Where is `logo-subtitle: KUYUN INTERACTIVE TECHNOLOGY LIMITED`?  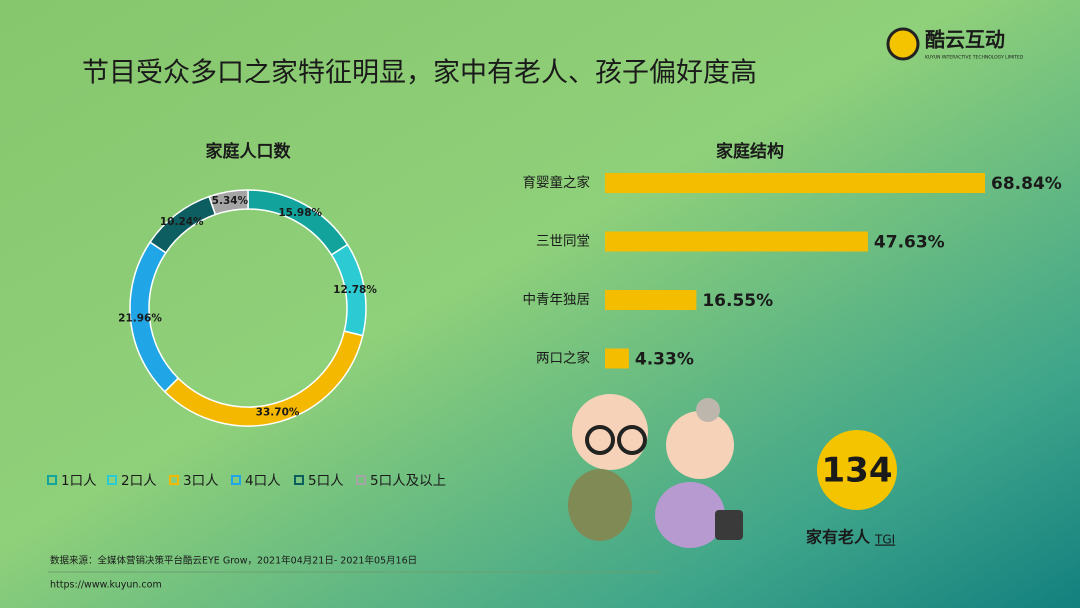 logo-subtitle: KUYUN INTERACTIVE TECHNOLOGY LIMITED is located at coordinates (974, 58).